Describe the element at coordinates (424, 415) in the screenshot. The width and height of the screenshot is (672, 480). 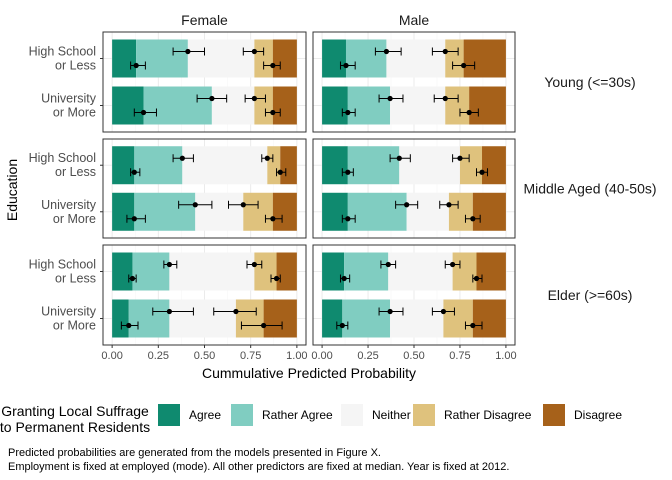
I see `legend-swatch-rather-disagree` at that location.